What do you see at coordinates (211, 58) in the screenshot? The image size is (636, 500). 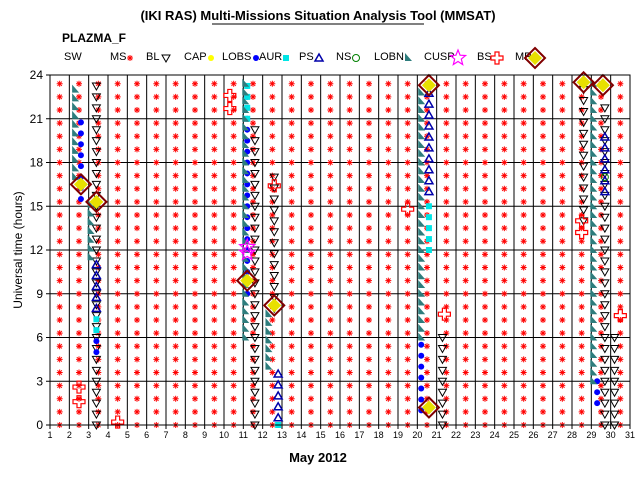 I see `legend-icon-dot` at bounding box center [211, 58].